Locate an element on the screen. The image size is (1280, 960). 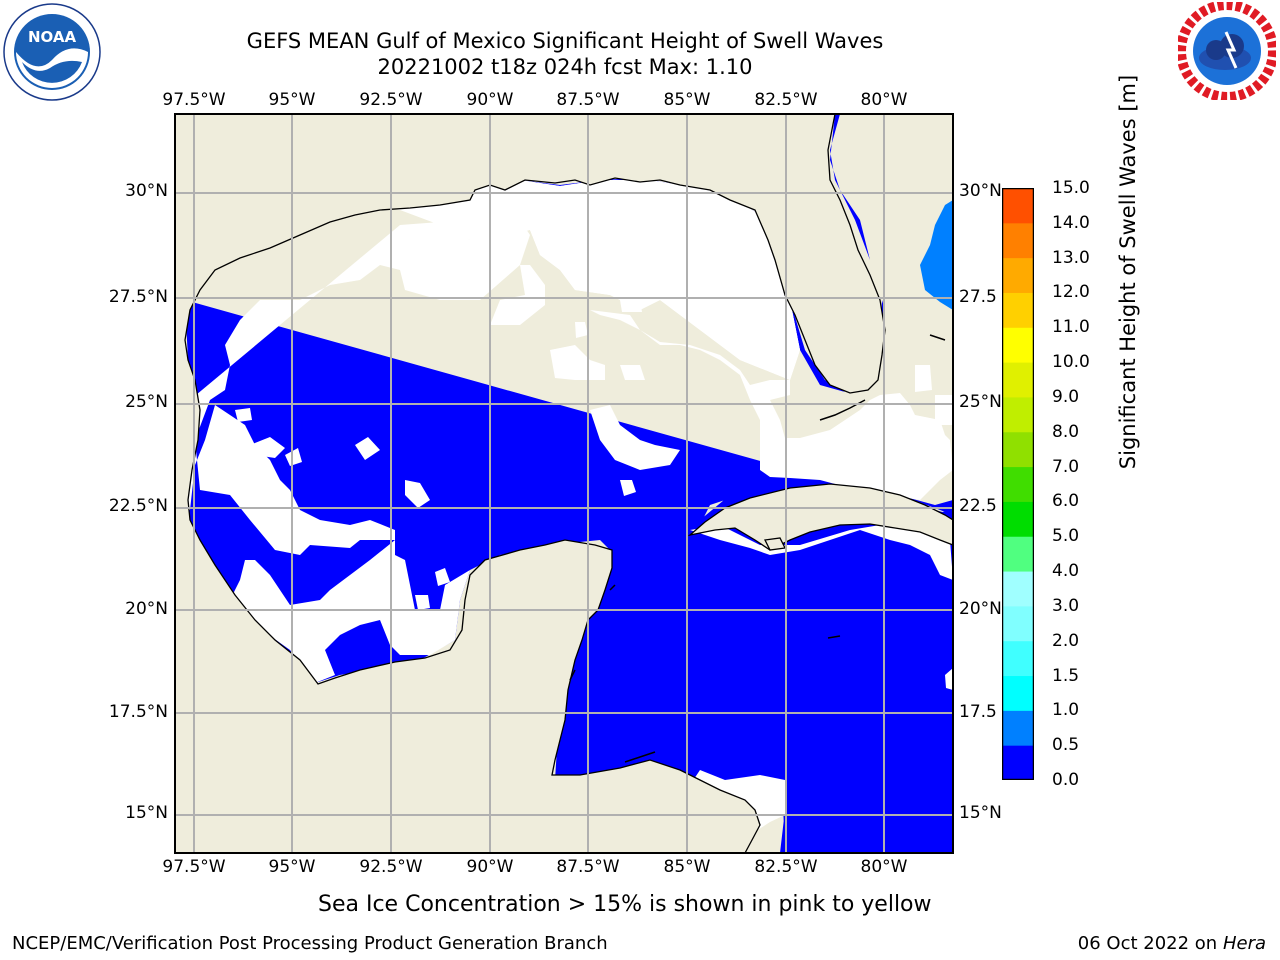
lat-label-right: 17.5 is located at coordinates (978, 712).